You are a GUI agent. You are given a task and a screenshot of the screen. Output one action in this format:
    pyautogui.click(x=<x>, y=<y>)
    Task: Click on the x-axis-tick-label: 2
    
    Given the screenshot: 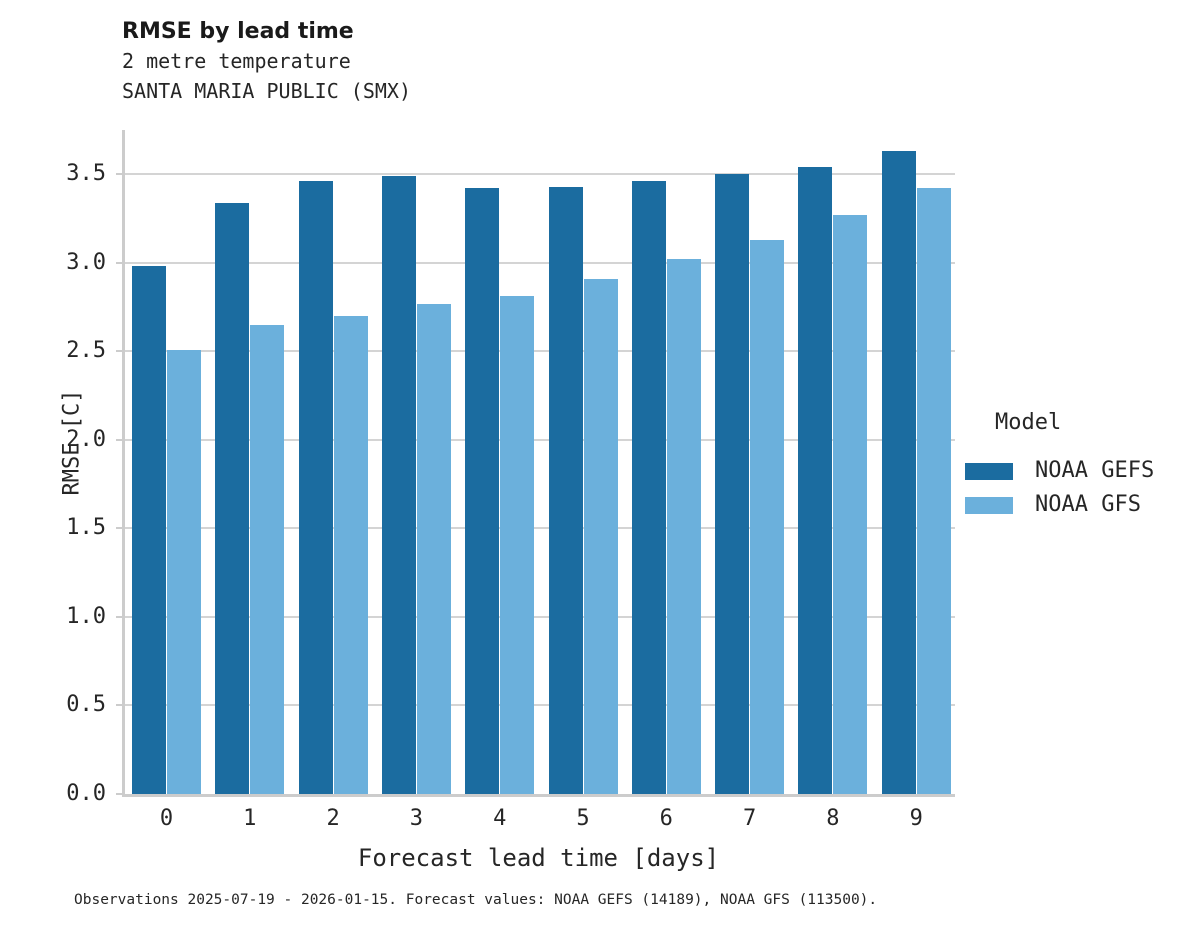 What is the action you would take?
    pyautogui.click(x=333, y=818)
    